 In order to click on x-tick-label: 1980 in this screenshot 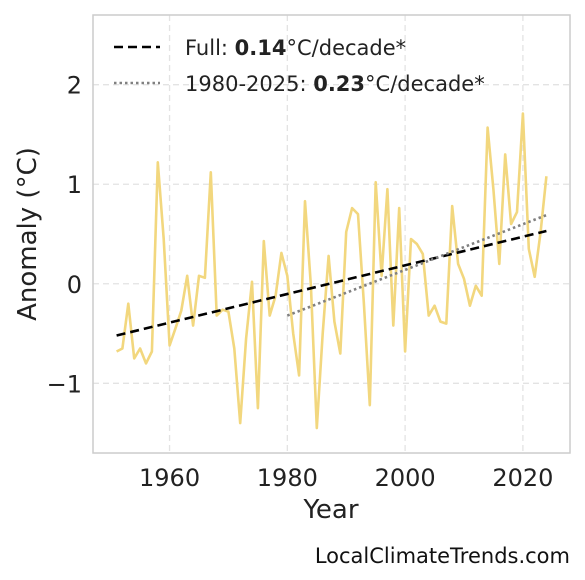, I will do `click(287, 478)`.